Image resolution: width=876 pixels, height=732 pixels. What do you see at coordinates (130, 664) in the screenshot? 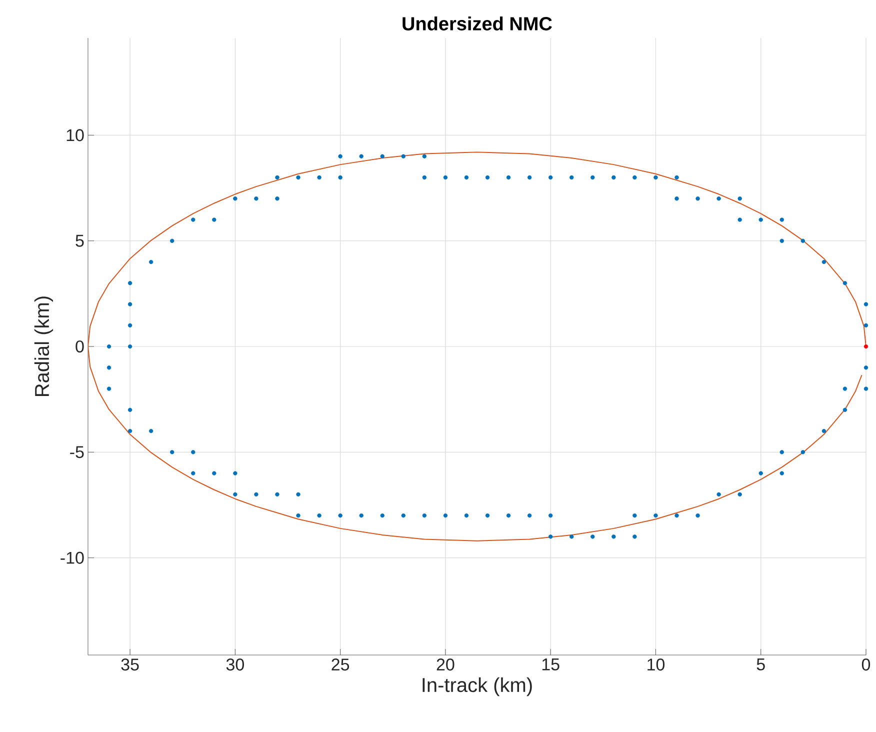
I see `x-tick-label: 35` at bounding box center [130, 664].